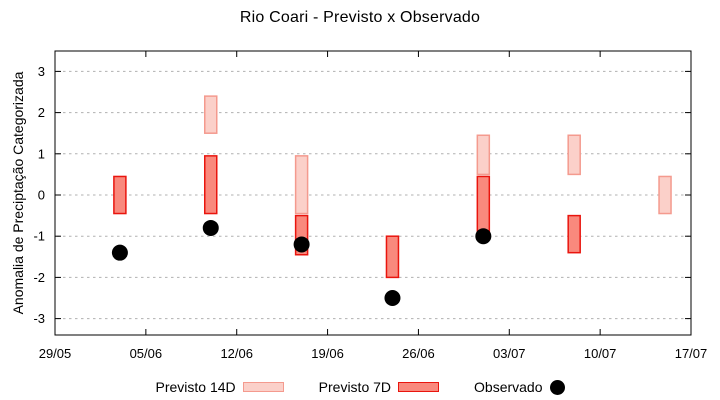 The width and height of the screenshot is (720, 400). I want to click on x-tick-label: 12/06, so click(236, 353).